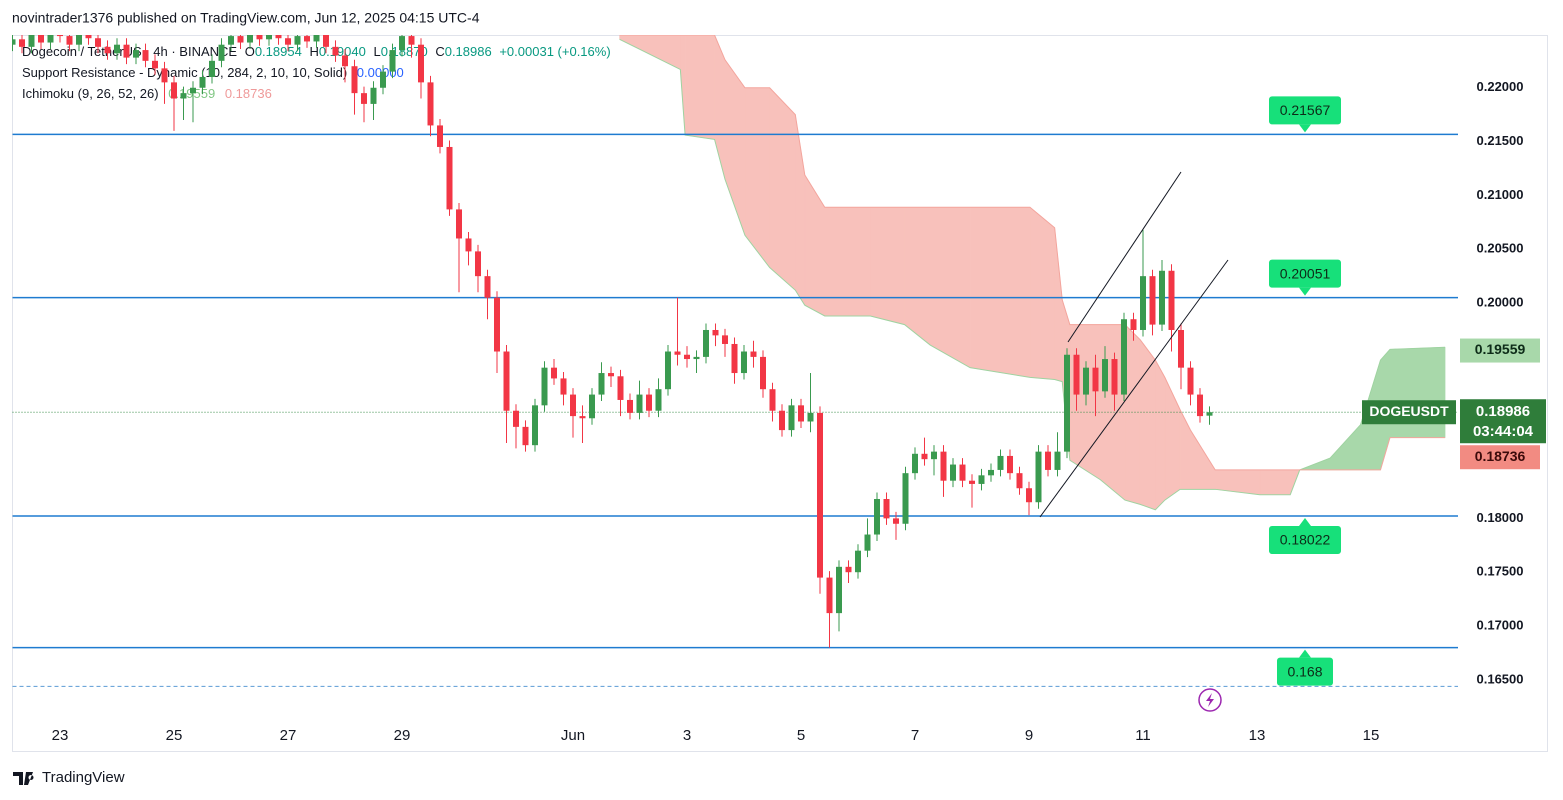 Image resolution: width=1563 pixels, height=800 pixels. I want to click on alert-icon, so click(1210, 700).